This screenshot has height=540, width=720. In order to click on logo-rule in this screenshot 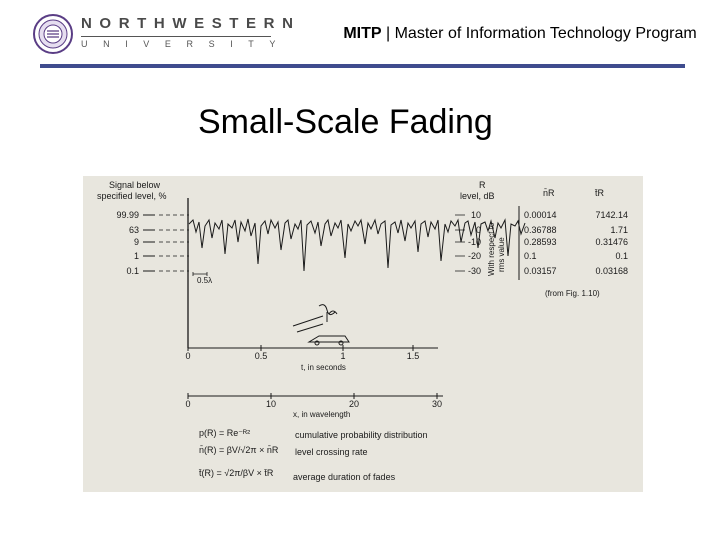, I will do `click(176, 36)`.